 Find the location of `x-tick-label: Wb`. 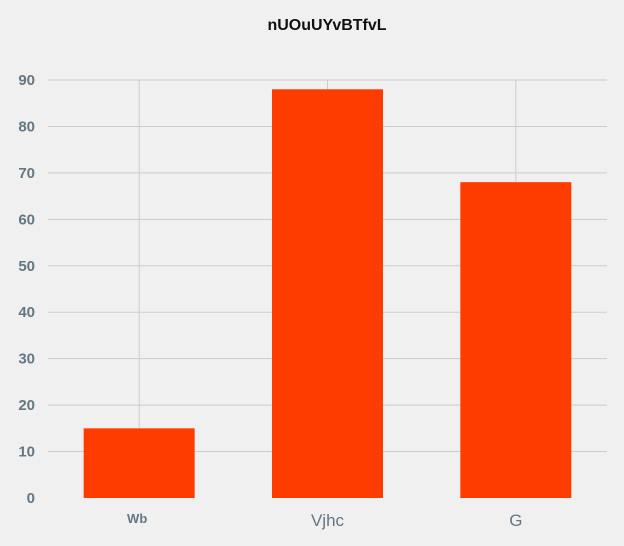

x-tick-label: Wb is located at coordinates (137, 518).